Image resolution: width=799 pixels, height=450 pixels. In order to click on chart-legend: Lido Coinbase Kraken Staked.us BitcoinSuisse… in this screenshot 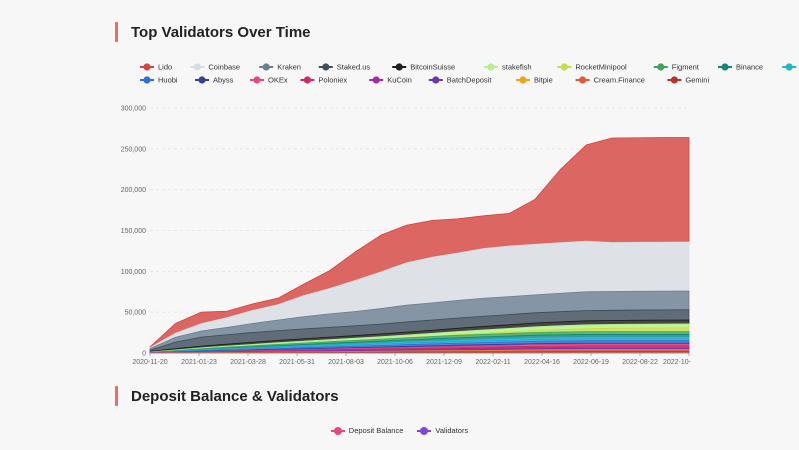, I will do `click(469, 74)`.